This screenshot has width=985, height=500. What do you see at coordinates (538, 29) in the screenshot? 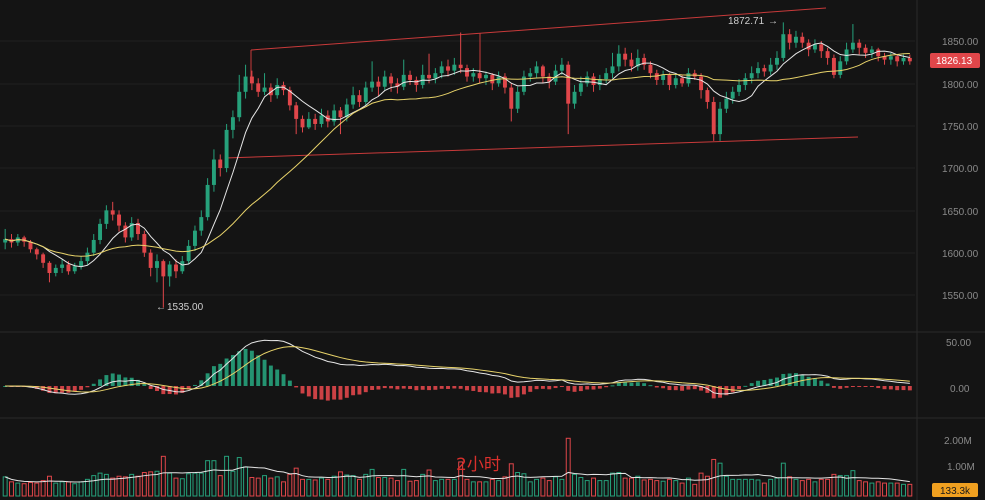
I see `channel-upper-line` at bounding box center [538, 29].